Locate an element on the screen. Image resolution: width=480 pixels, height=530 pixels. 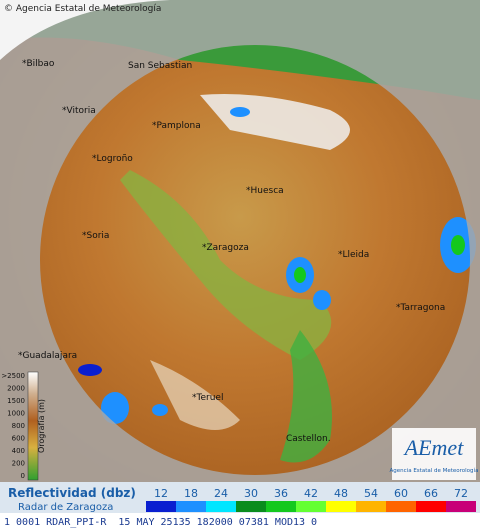
orography-tick: 400 is located at coordinates (18, 451).